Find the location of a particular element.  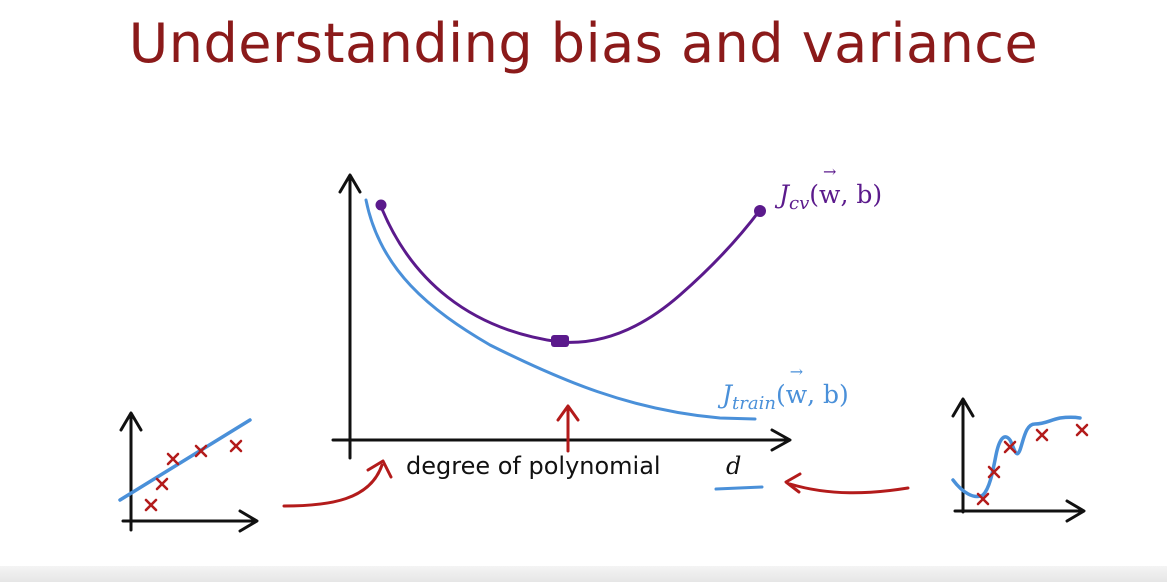

cv-curve-right-dot is located at coordinates (760, 211).